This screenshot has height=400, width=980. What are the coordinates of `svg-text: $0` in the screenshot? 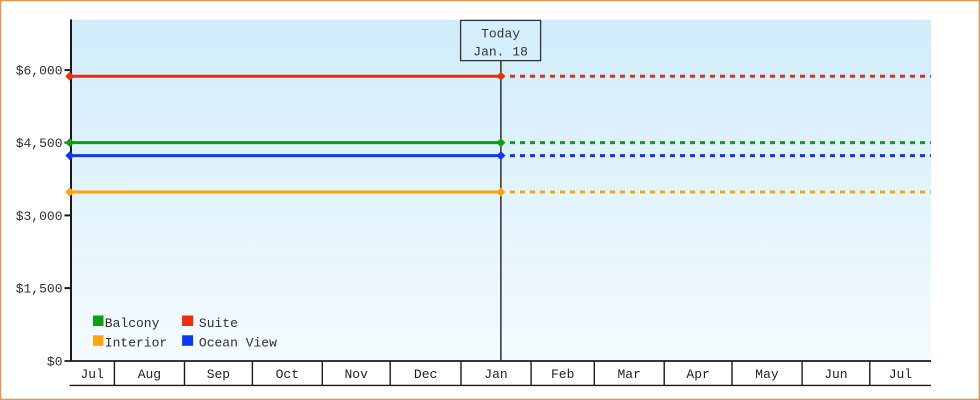 It's located at (55, 361).